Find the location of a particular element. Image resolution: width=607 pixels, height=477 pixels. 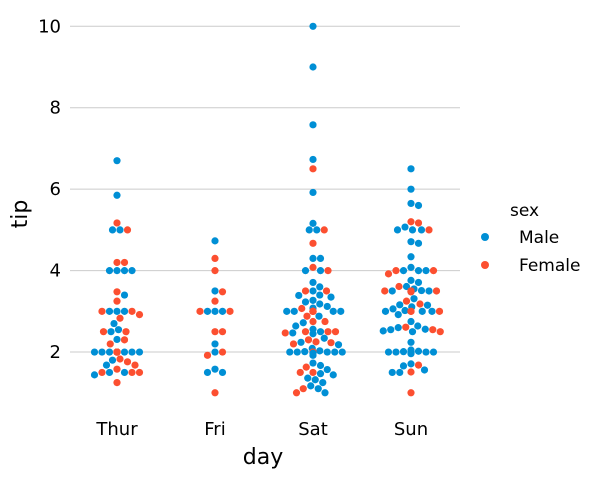

legend-title: sex is located at coordinates (524, 211).